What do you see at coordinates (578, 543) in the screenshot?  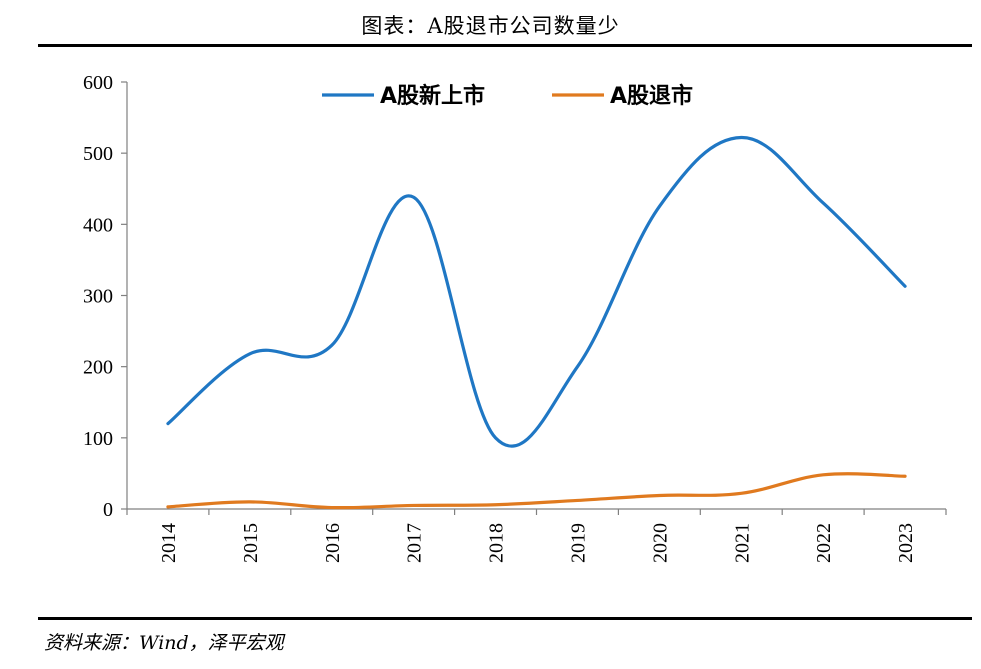 I see `x-tick-label: 2019` at bounding box center [578, 543].